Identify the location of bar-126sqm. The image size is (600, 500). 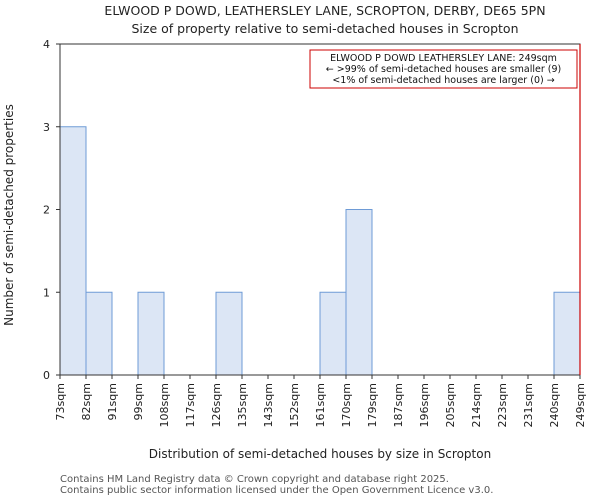
(229, 333).